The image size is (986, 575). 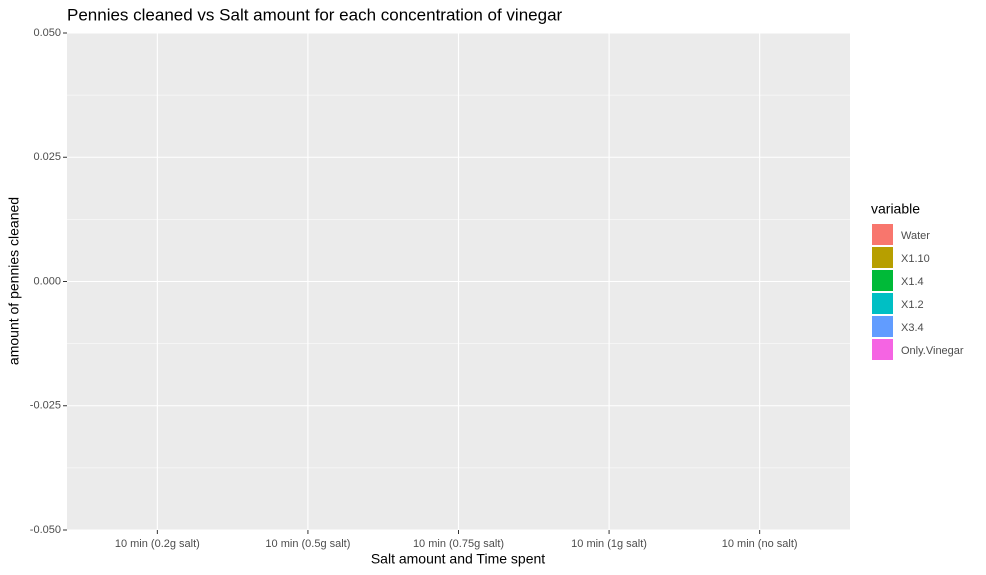 I want to click on y-tick-label: -0.050, so click(x=45, y=530).